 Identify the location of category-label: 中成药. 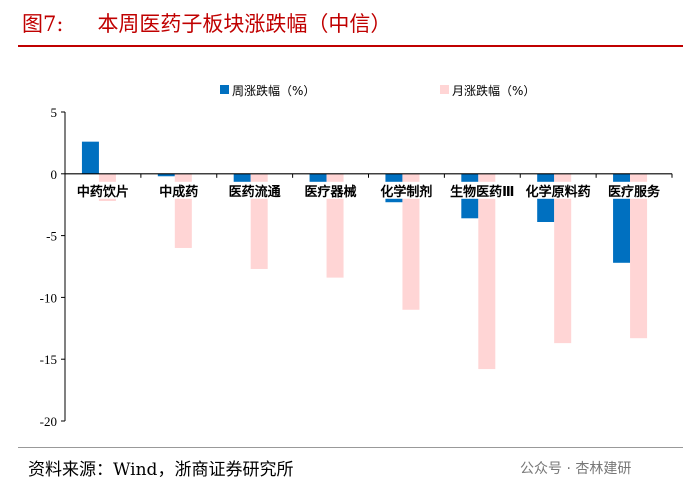
(178, 192).